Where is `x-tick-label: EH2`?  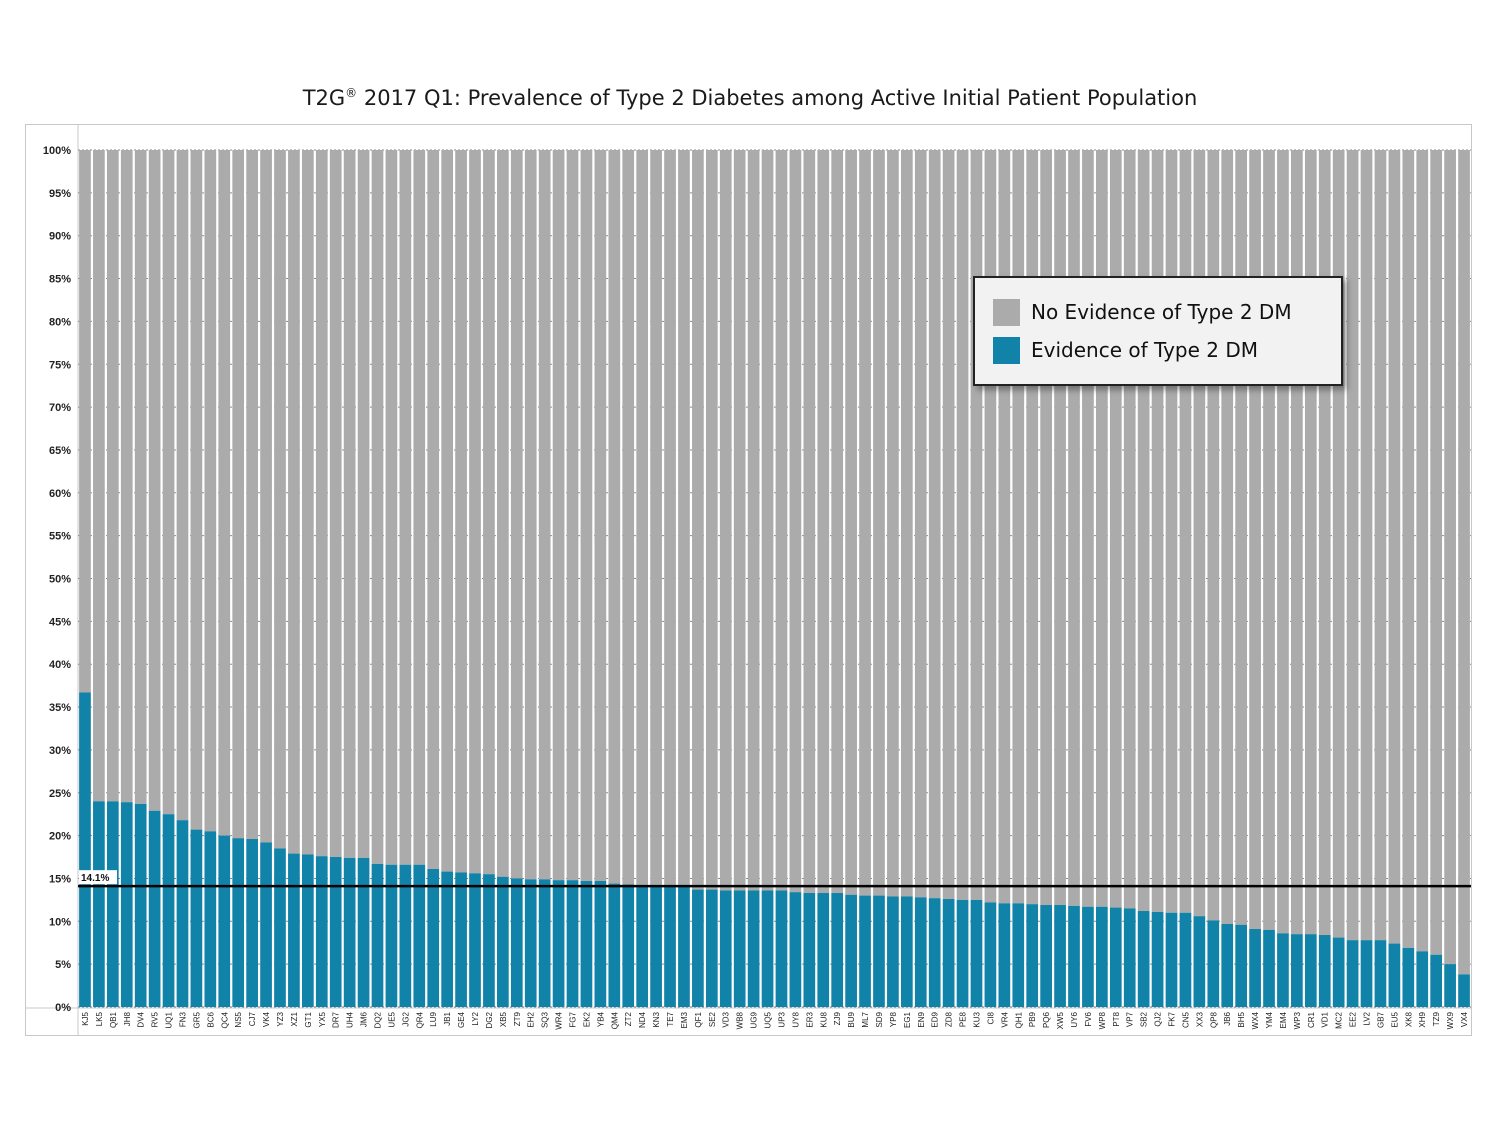 x-tick-label: EH2 is located at coordinates (531, 1019).